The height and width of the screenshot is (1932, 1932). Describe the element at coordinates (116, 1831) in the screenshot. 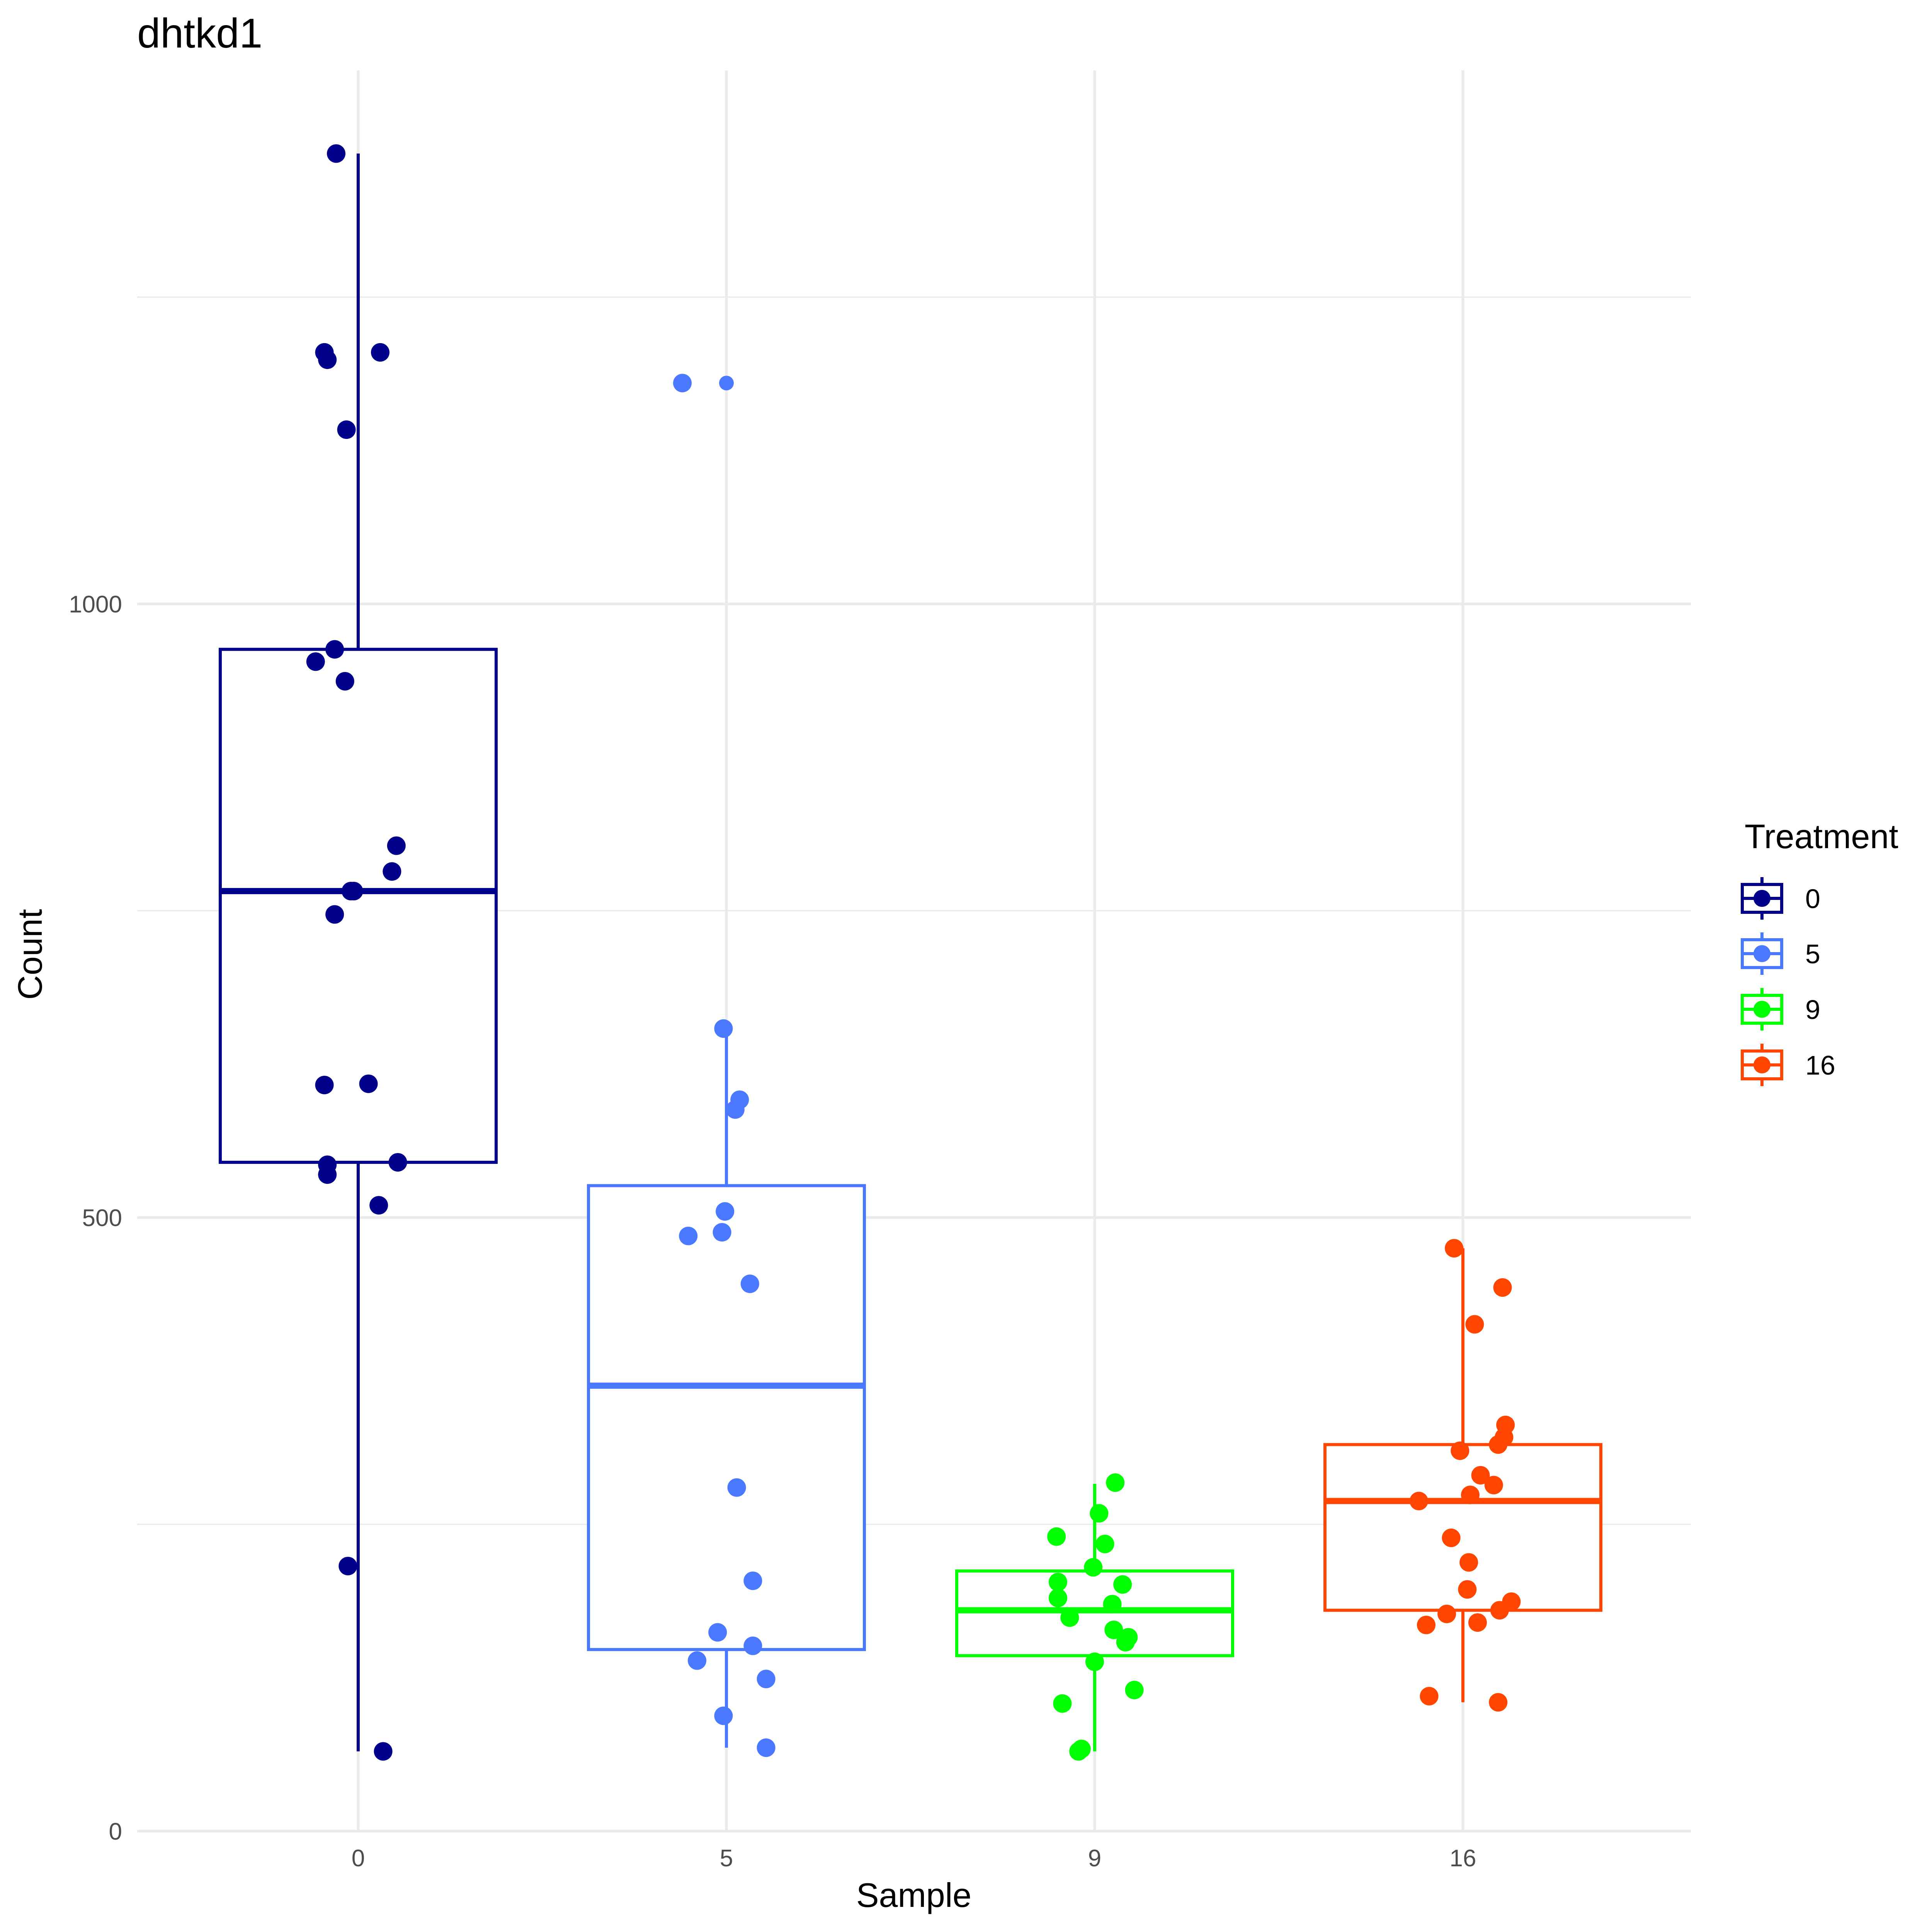

I see `y-tick-label-0: 0` at that location.